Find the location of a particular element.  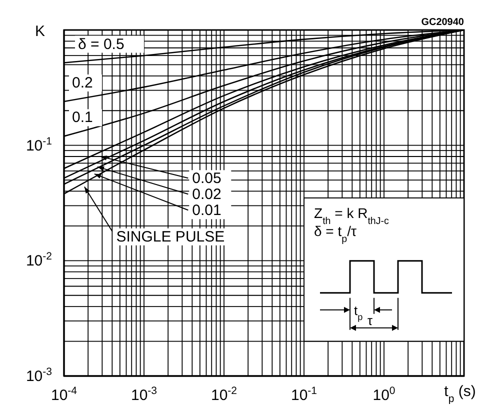

text: 0.02 is located at coordinates (207, 195).